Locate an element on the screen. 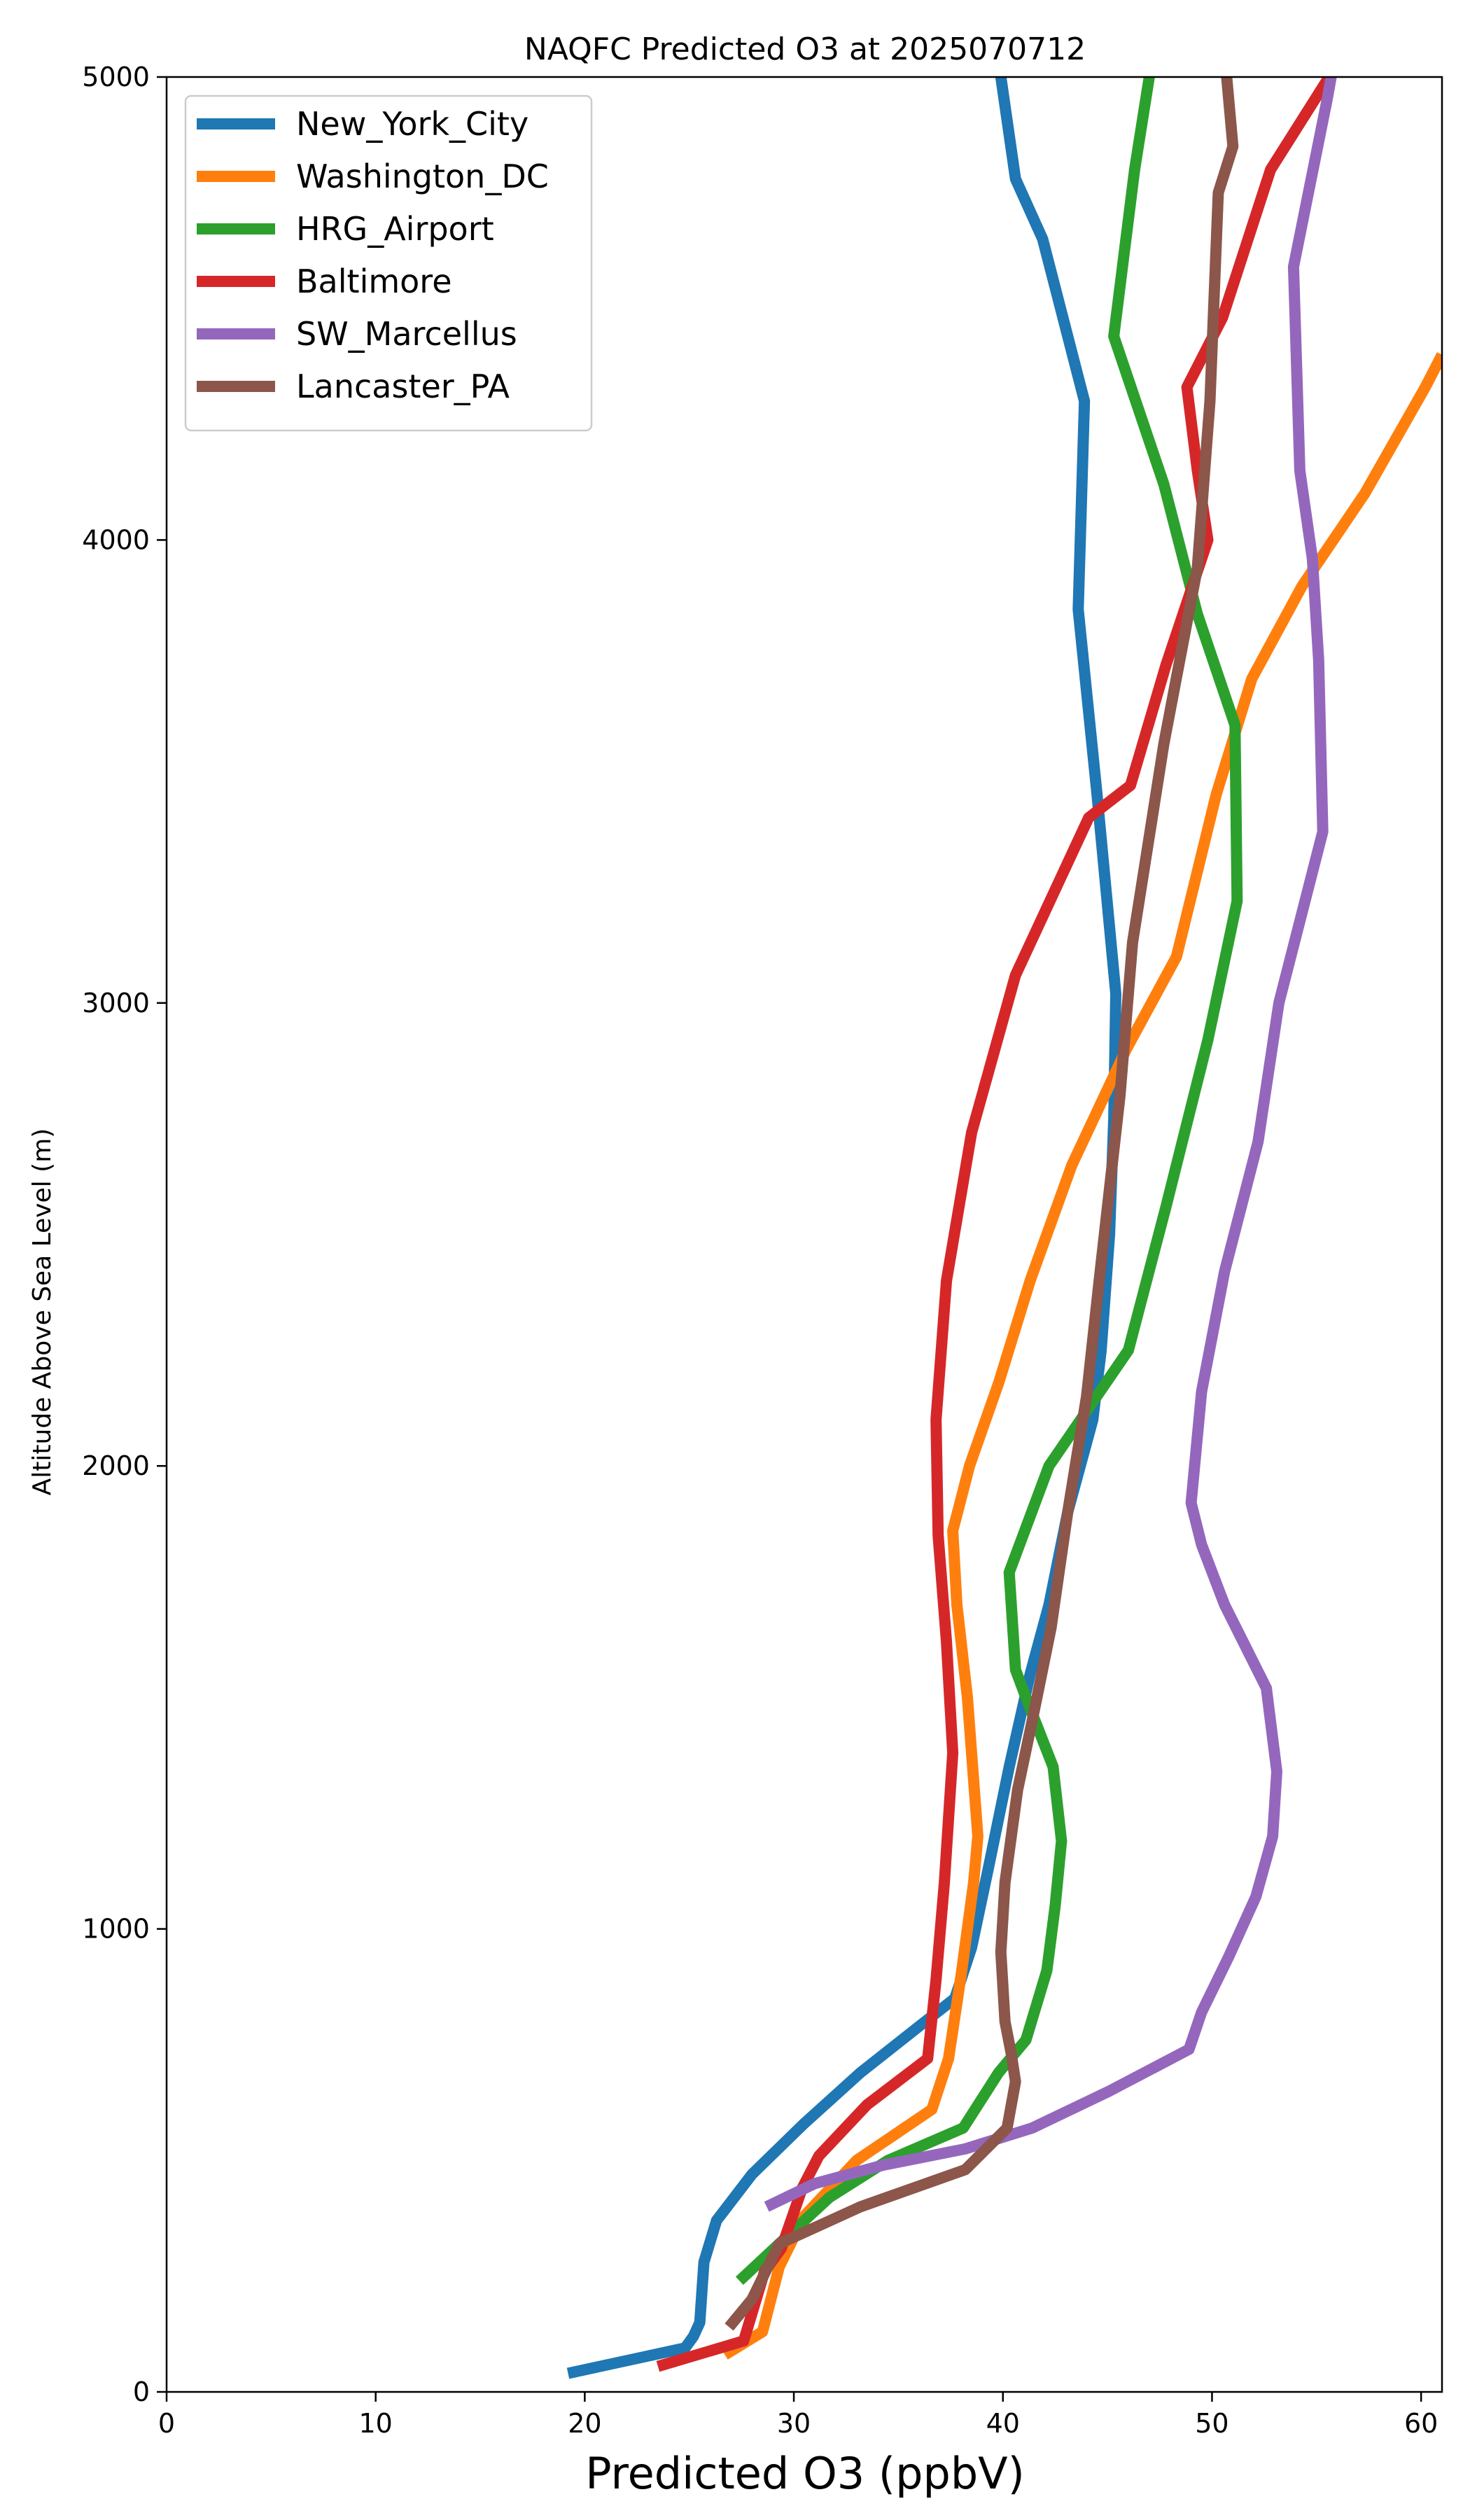 This screenshot has width=1470, height=2520. x-tick-label: 0 is located at coordinates (166, 2423).